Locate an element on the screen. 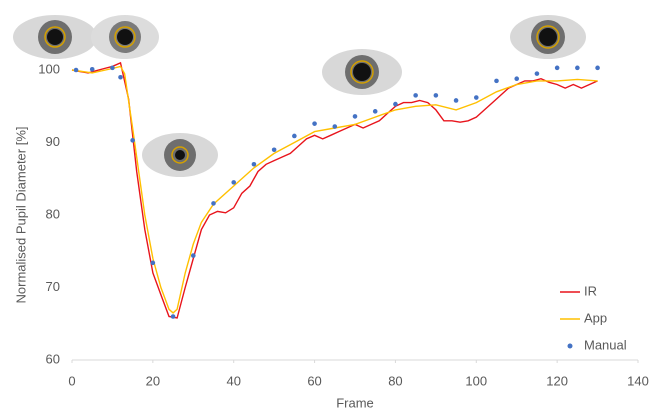 The image size is (664, 413). x-tick-label: 140 is located at coordinates (638, 380).